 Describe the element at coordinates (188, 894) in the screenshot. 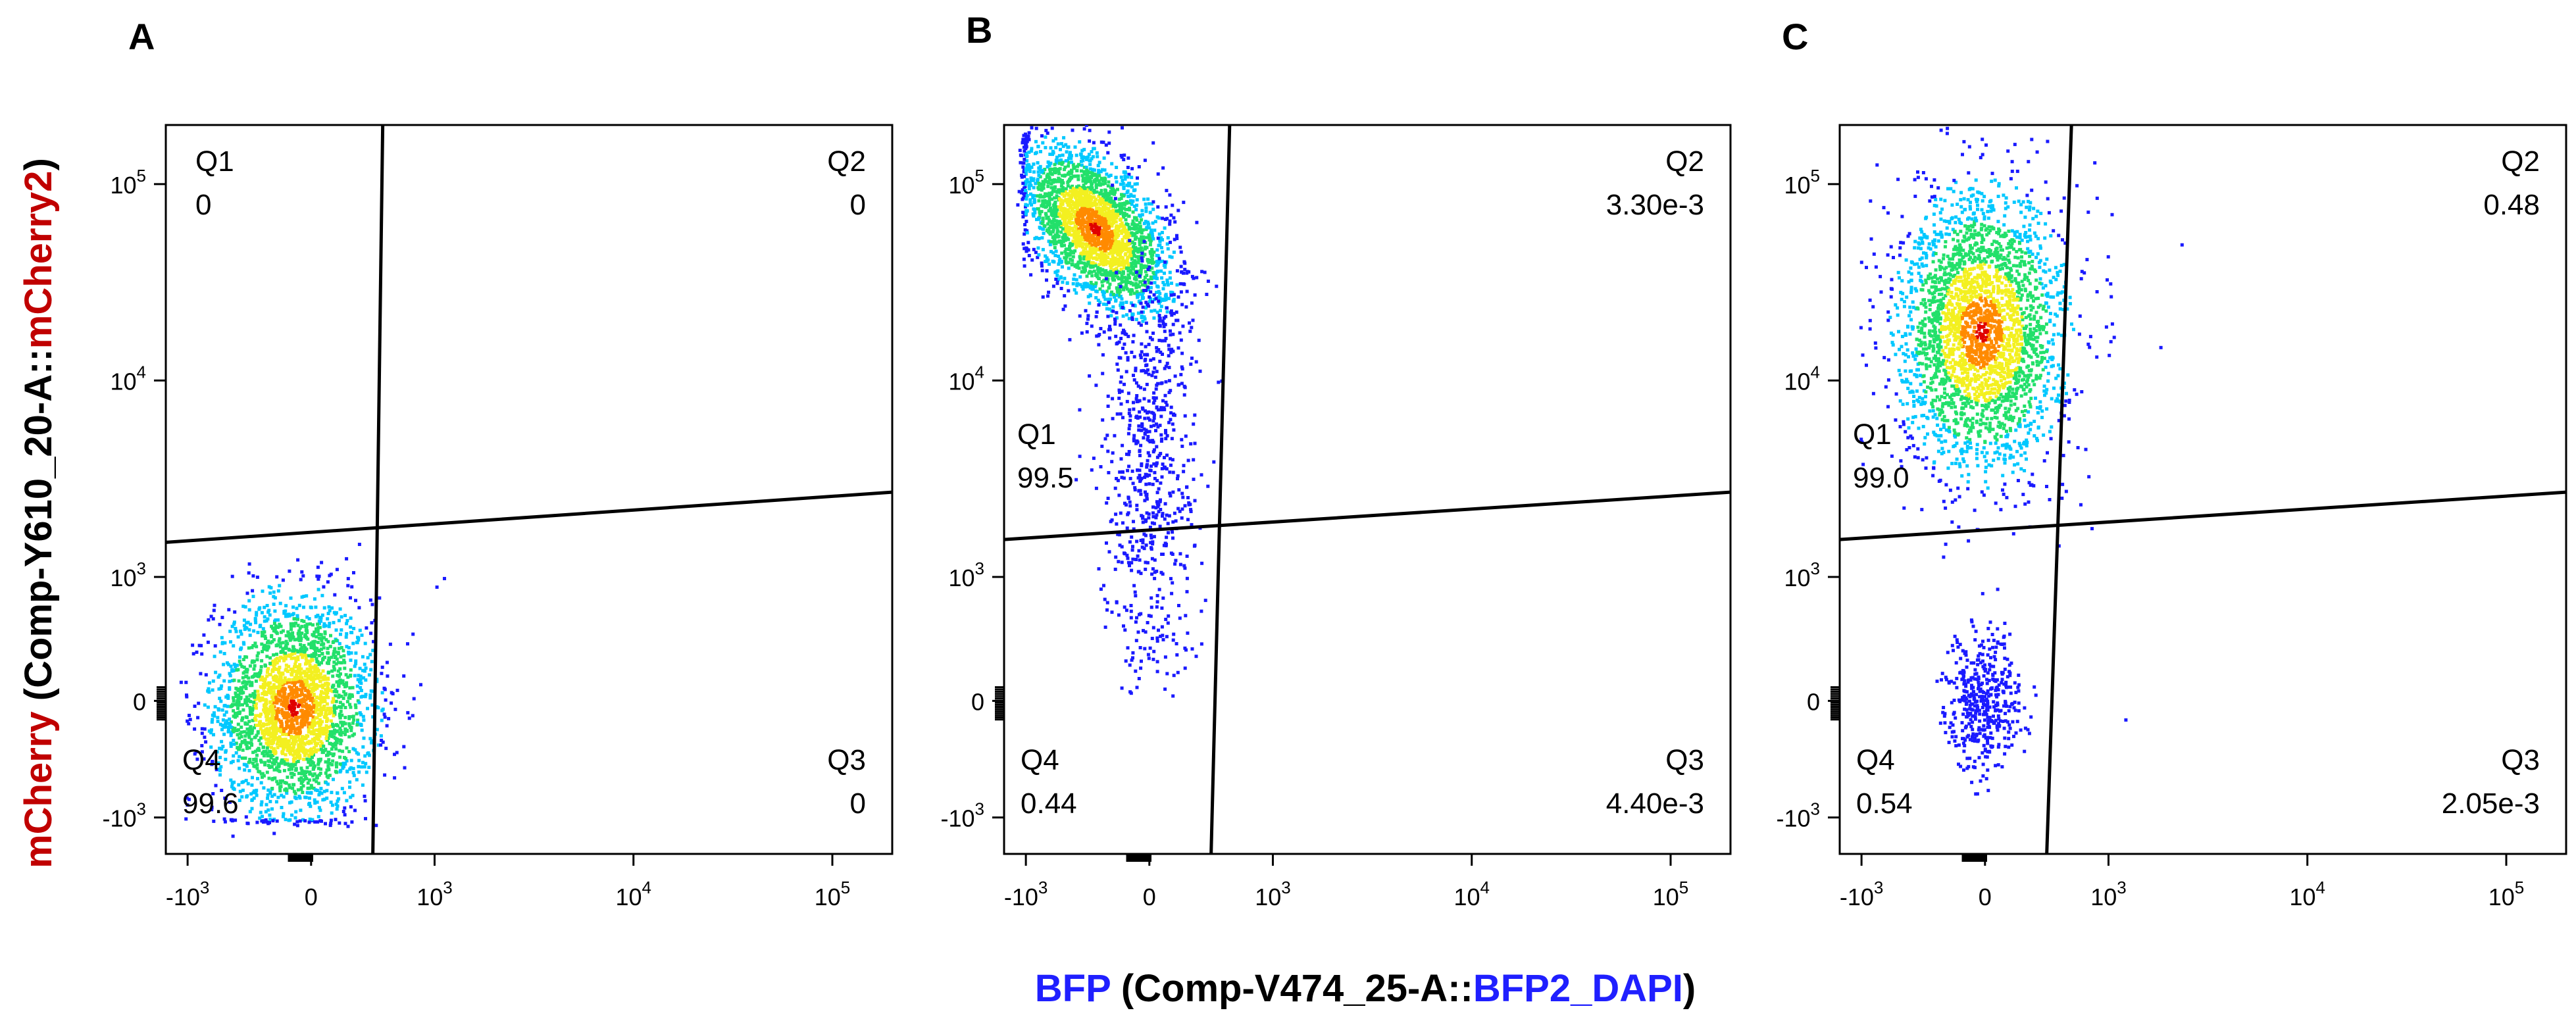

I see `x-tick-label: -103` at that location.